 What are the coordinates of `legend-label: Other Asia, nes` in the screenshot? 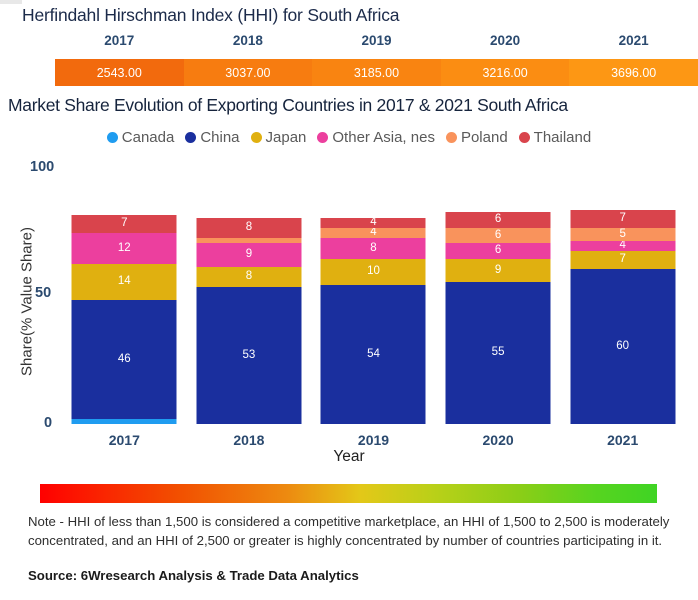 It's located at (383, 137).